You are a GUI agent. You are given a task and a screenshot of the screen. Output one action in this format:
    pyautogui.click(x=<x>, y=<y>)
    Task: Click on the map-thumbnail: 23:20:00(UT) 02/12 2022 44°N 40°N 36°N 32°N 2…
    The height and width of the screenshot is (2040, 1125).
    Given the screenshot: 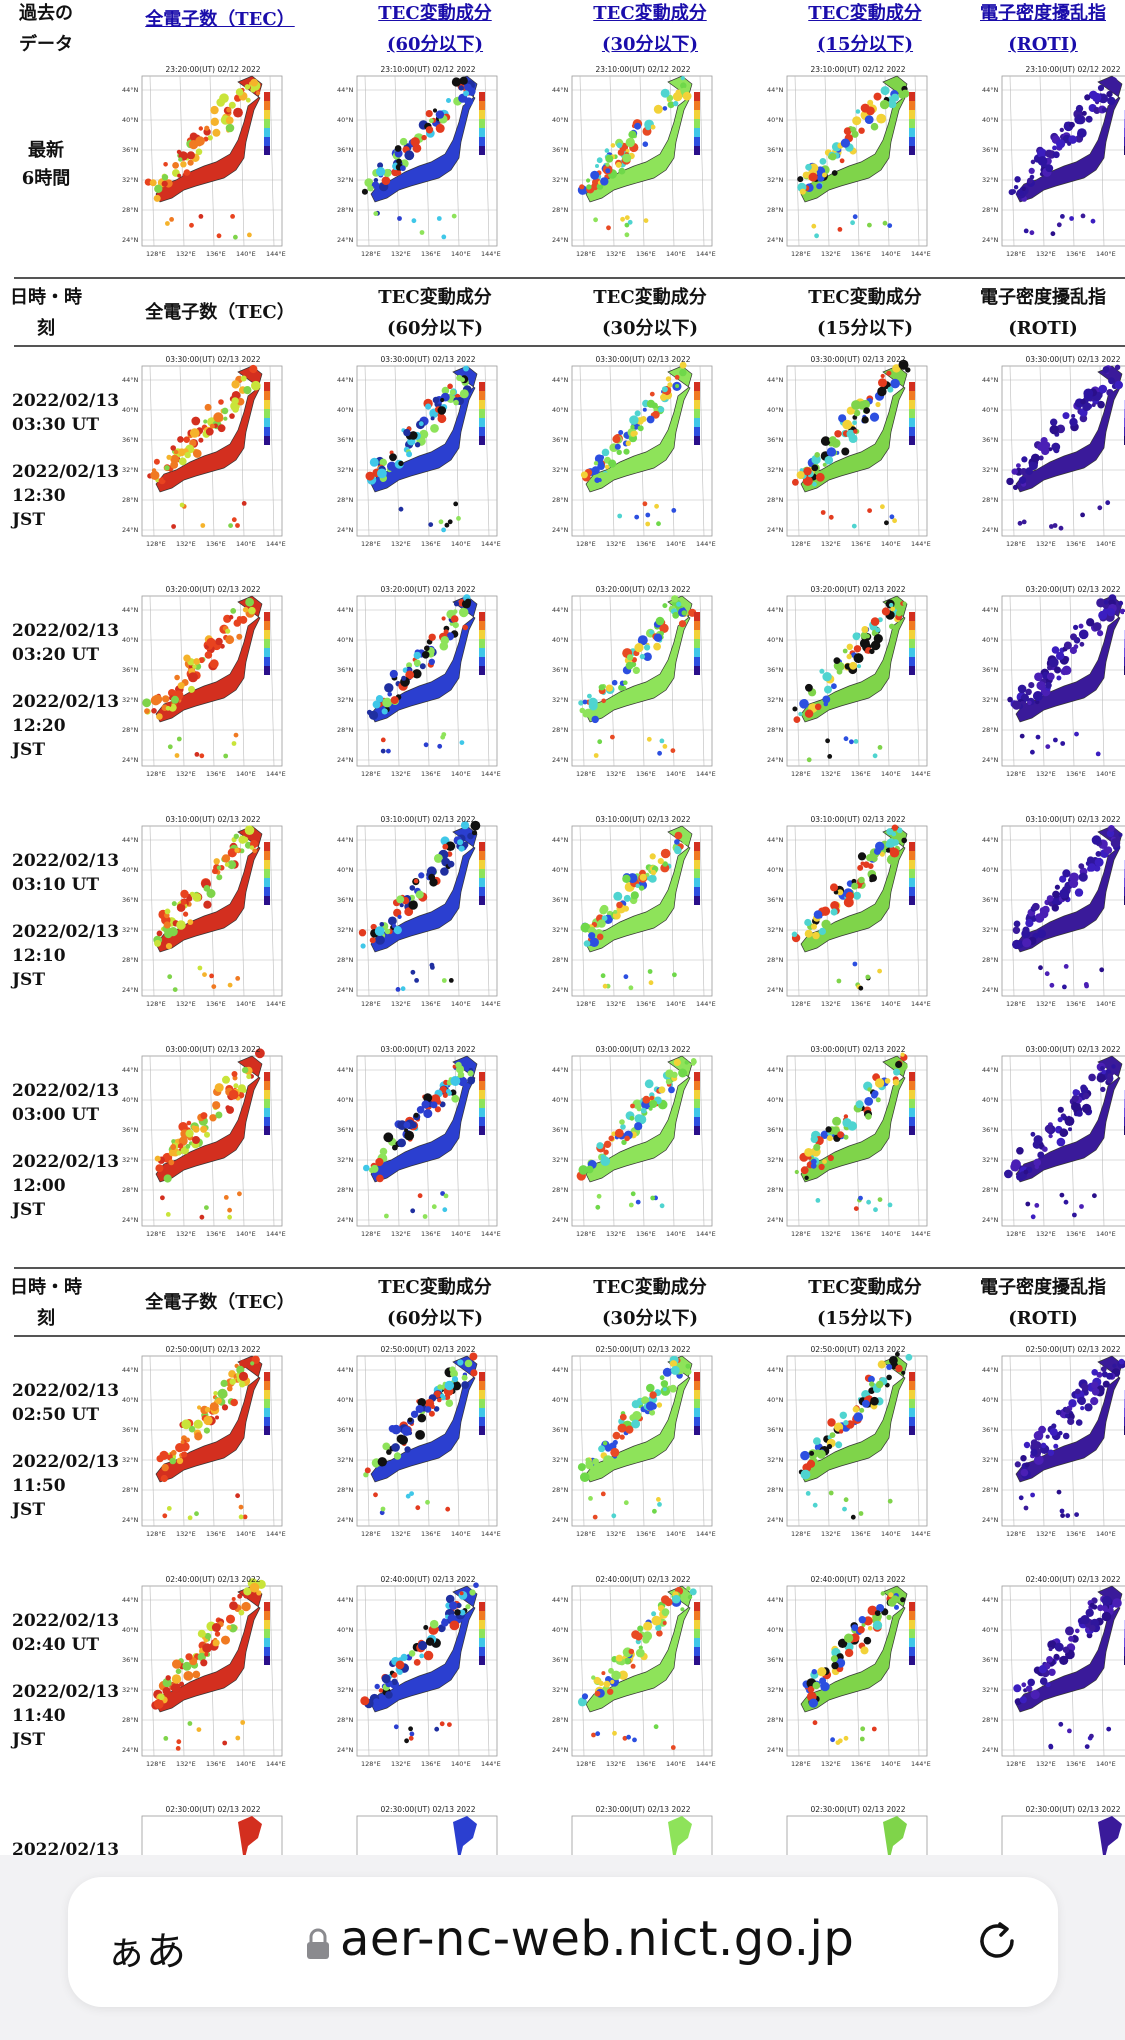 What is the action you would take?
    pyautogui.click(x=213, y=162)
    